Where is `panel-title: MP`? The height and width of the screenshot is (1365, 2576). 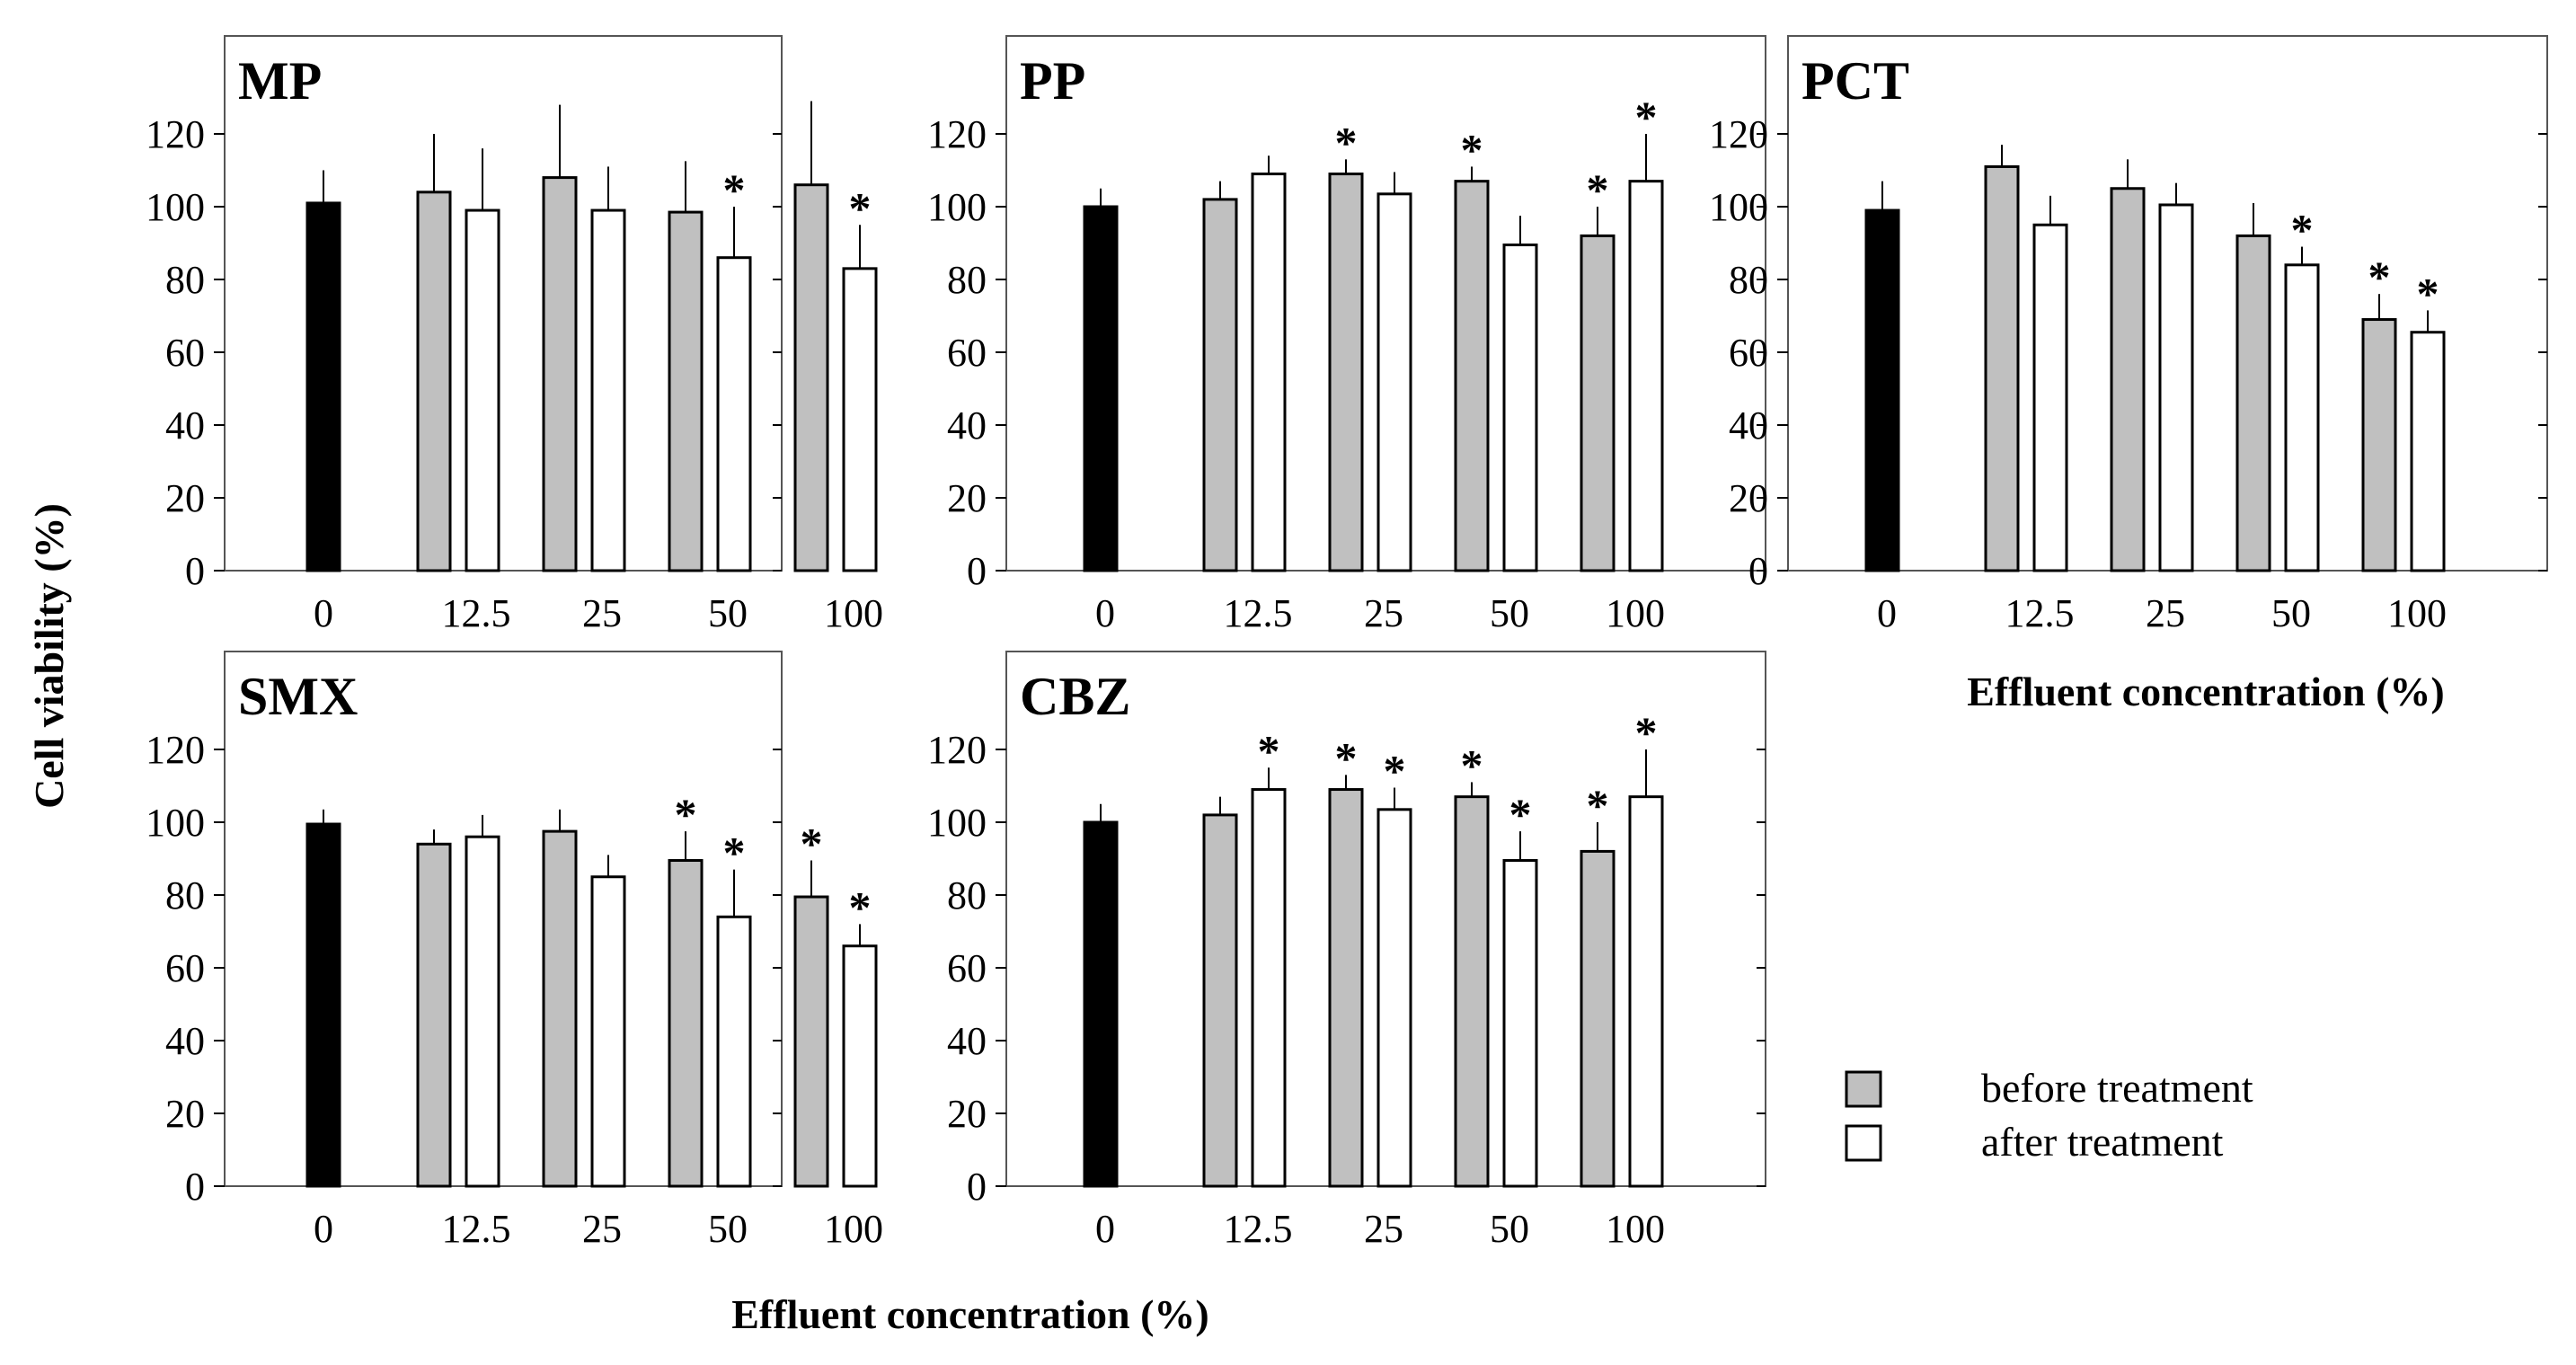
panel-title: MP is located at coordinates (280, 81).